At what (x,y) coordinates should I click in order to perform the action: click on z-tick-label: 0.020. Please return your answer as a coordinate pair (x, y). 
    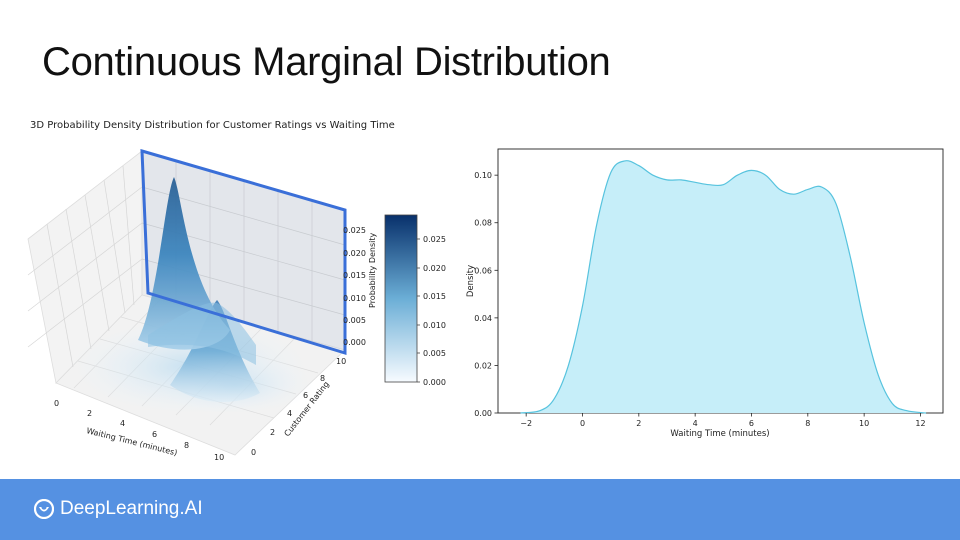
    Looking at the image, I should click on (354, 253).